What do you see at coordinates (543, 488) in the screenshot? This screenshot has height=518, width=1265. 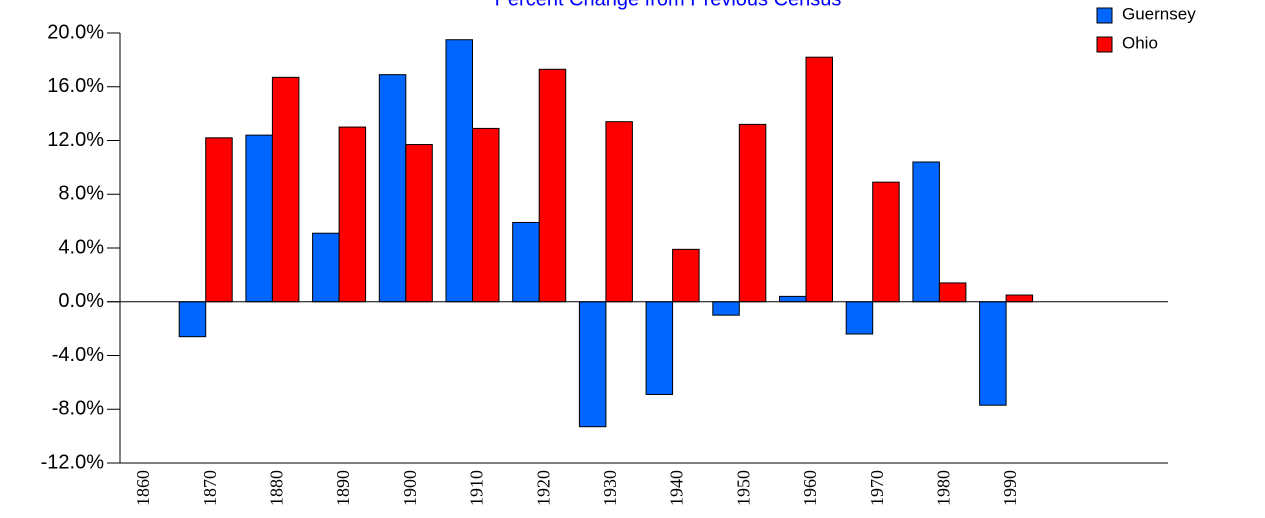 I see `x-tick-label: 1920` at bounding box center [543, 488].